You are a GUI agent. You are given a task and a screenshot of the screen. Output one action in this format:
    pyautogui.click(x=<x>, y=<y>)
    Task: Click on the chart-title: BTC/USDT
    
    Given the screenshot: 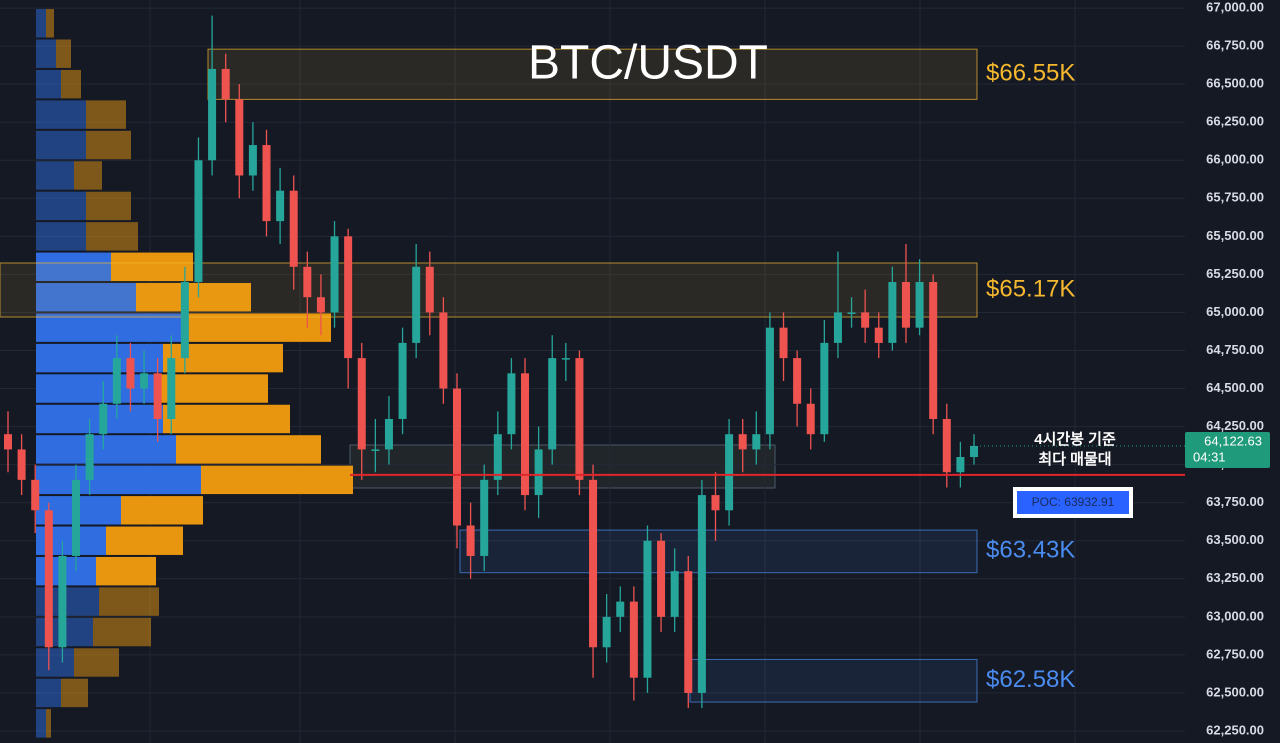 What is the action you would take?
    pyautogui.click(x=648, y=63)
    